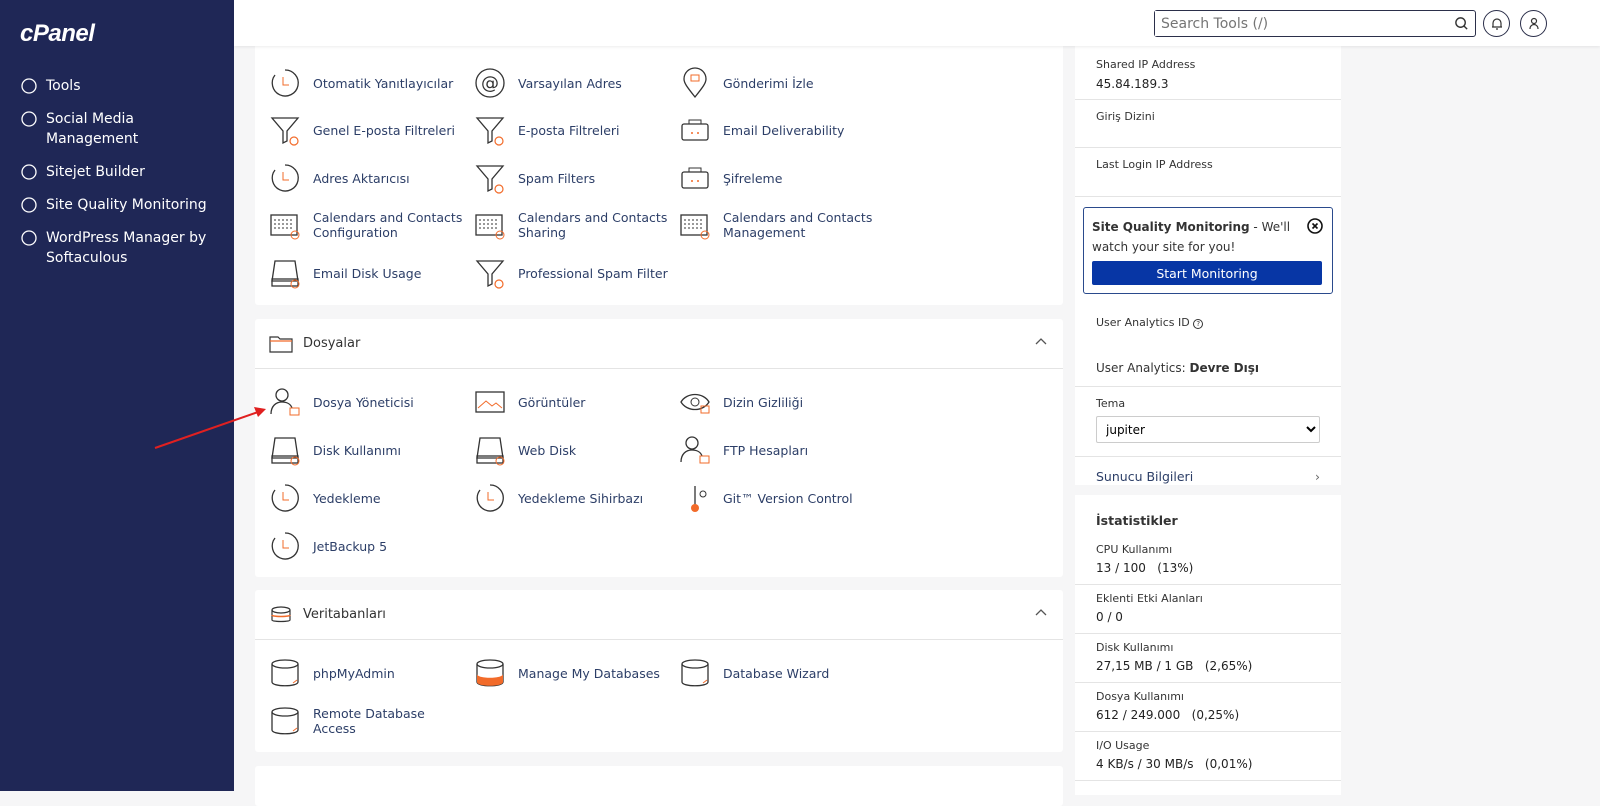 The height and width of the screenshot is (806, 1600). I want to click on tool-item: Otomatik Yanıtlayıcılar, so click(360, 83).